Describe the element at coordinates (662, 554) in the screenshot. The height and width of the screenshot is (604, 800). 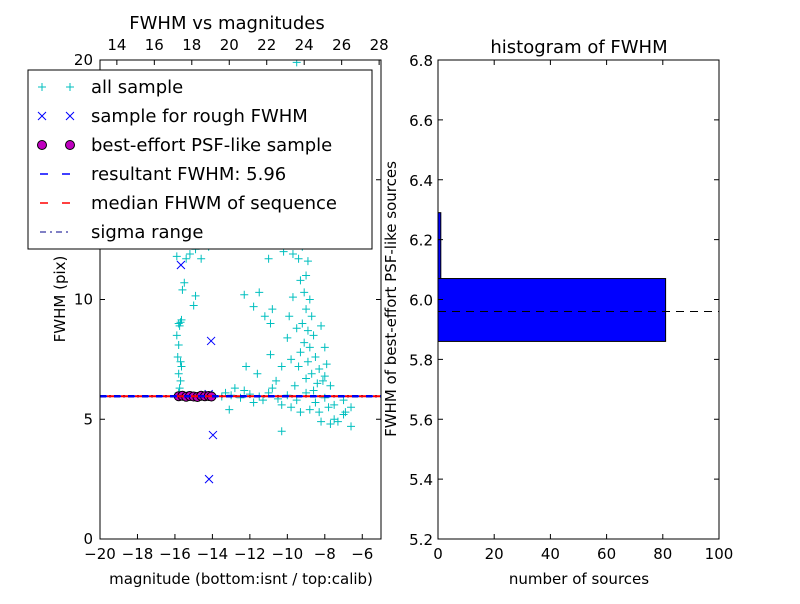
I see `x-tick-label: 80` at that location.